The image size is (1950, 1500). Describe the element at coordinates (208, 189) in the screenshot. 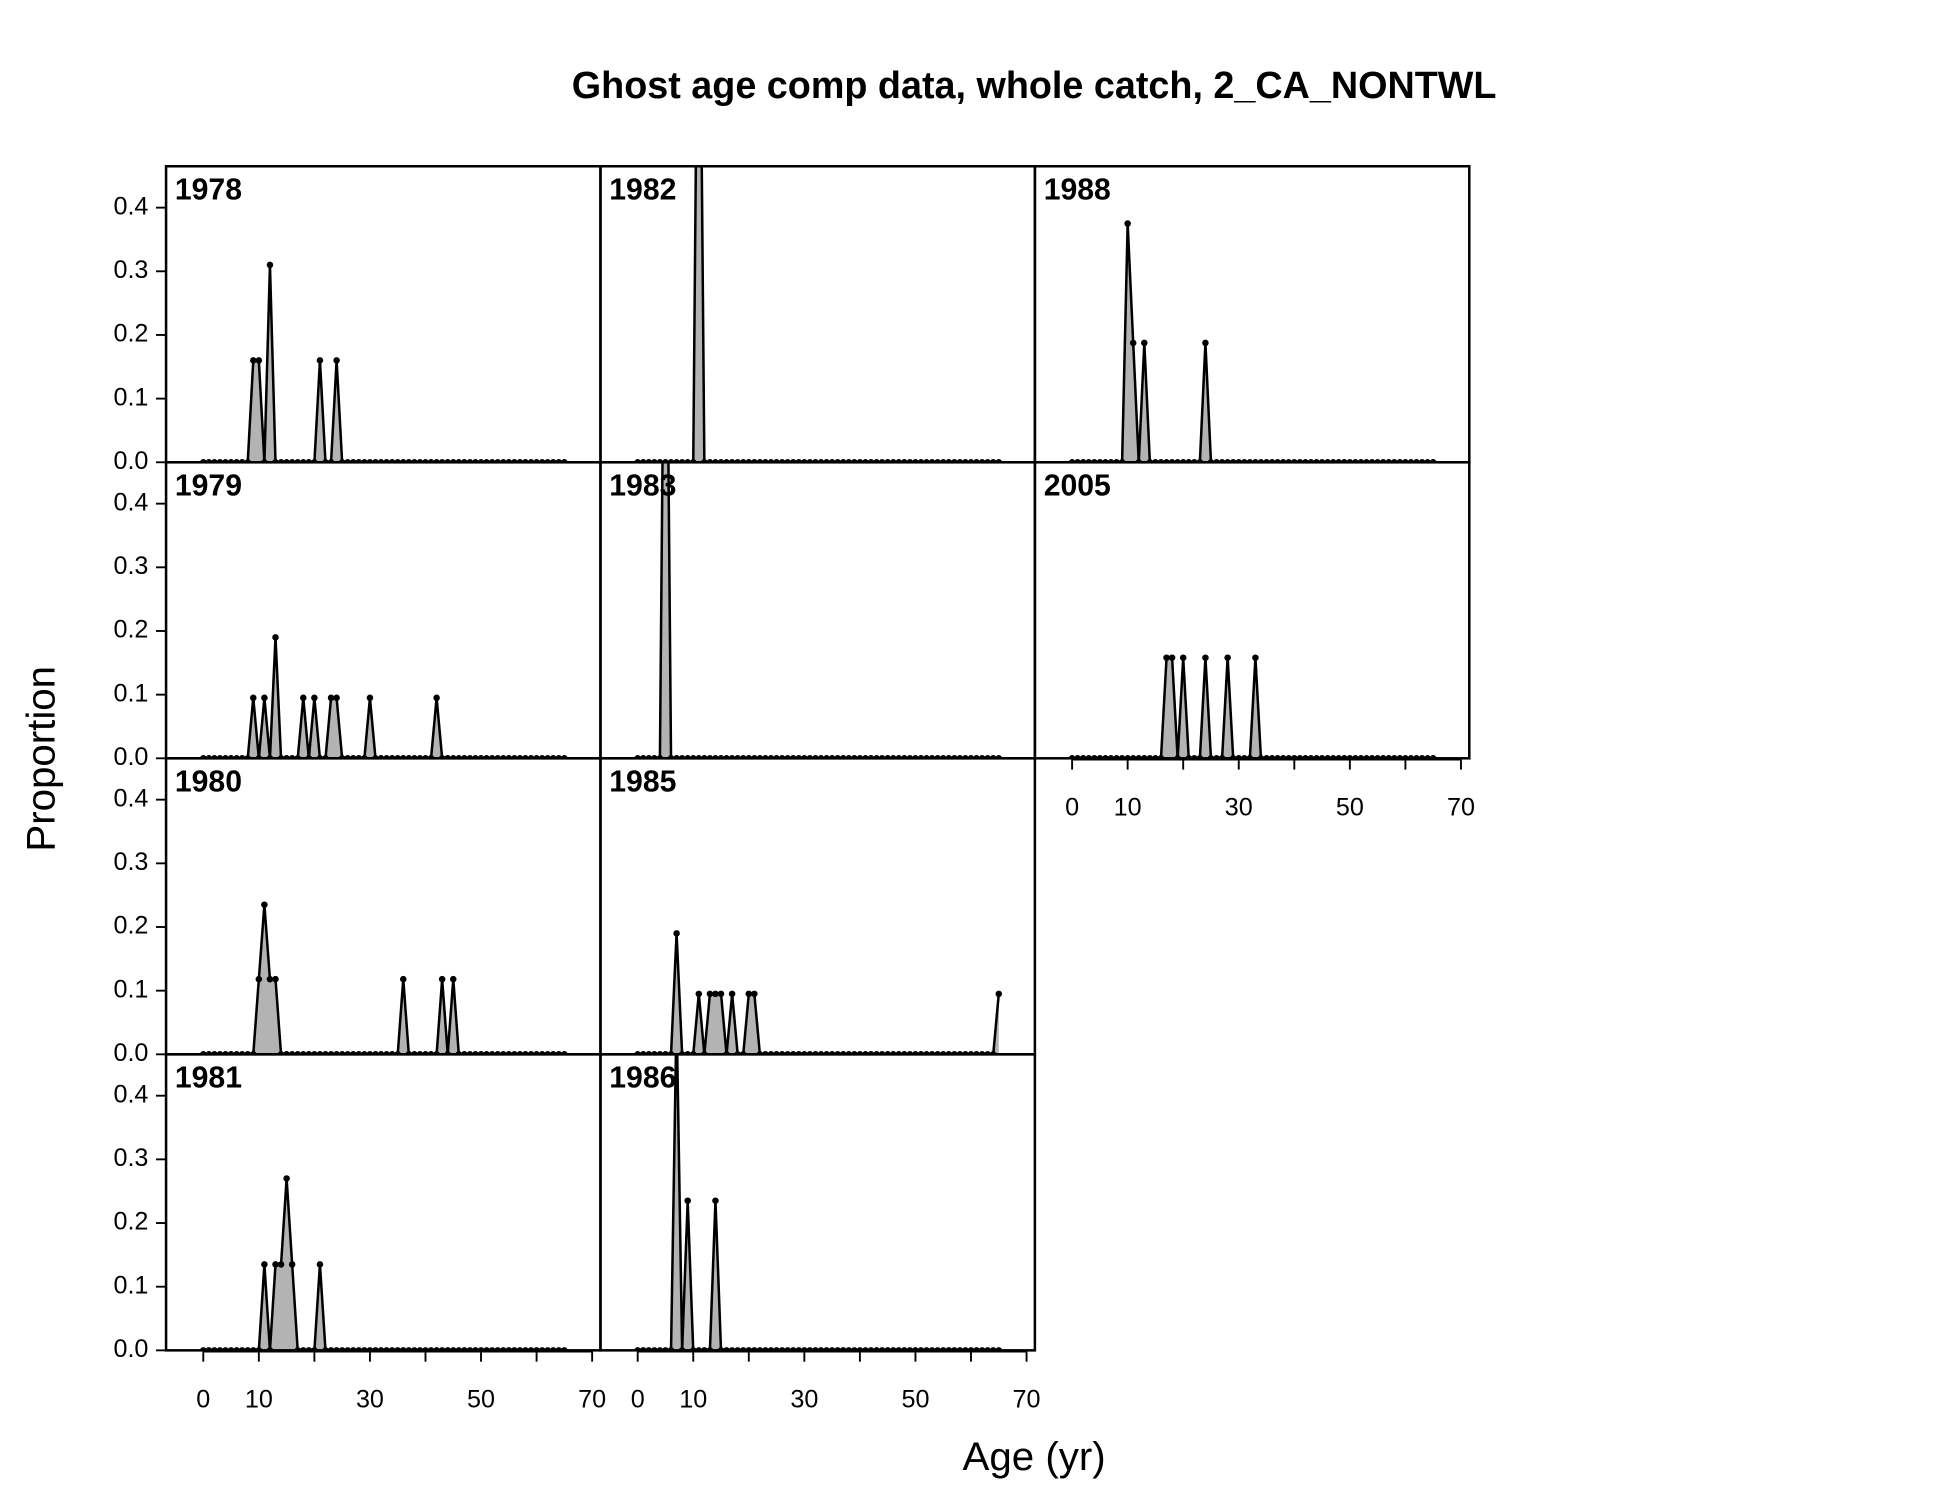

I see `panel-label: 1978` at that location.